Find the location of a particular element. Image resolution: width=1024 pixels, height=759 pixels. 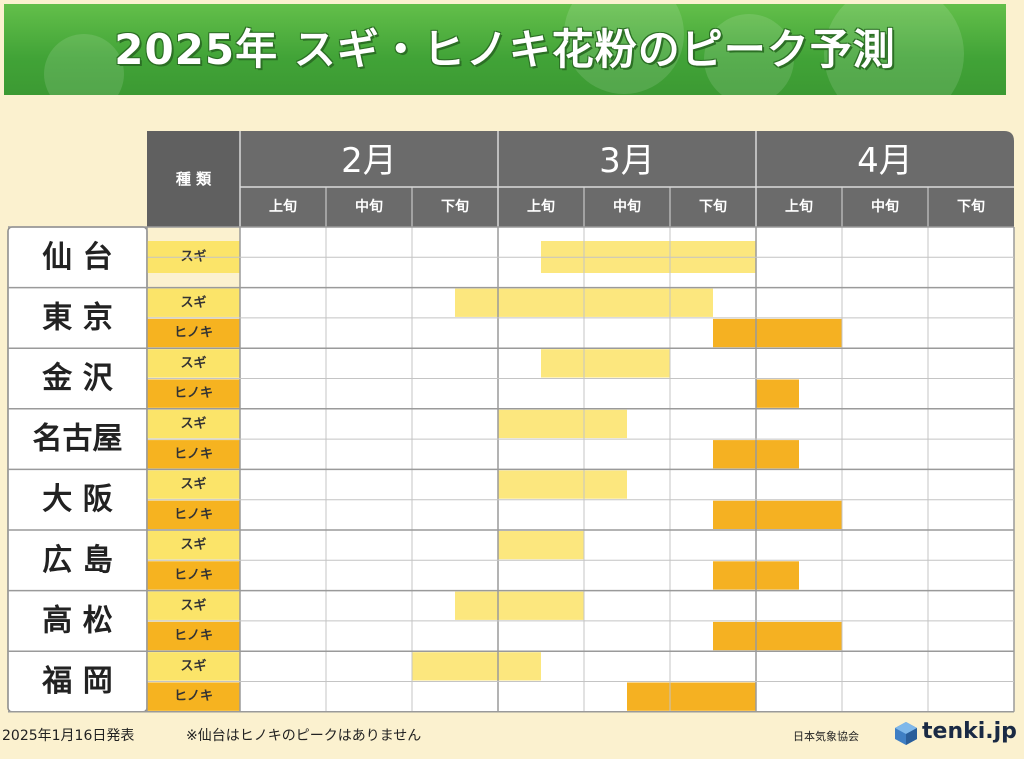

table-header-bg is located at coordinates (580, 179).